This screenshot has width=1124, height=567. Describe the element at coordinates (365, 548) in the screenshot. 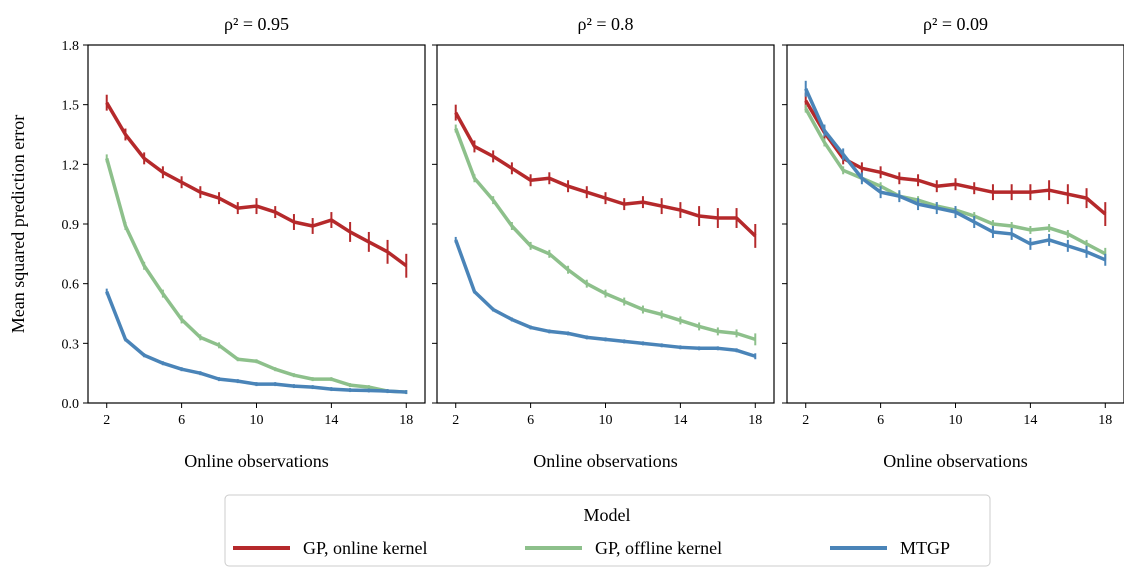

I see `legend-label: GP, online kernel` at that location.